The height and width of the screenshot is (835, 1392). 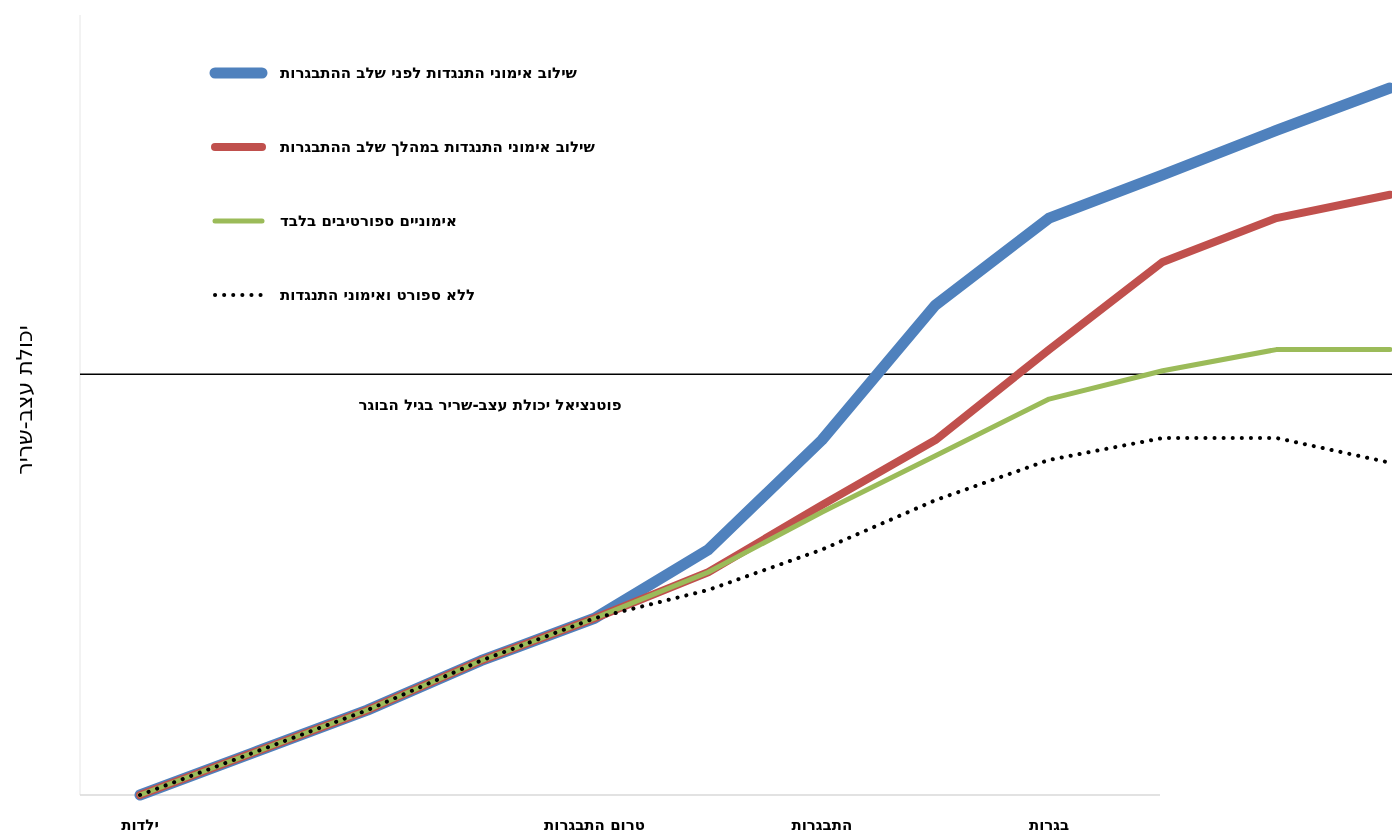 What do you see at coordinates (429, 73) in the screenshot?
I see `legend-label: שילוב אימוני התנגדות לפני שלב ההתבגרות` at bounding box center [429, 73].